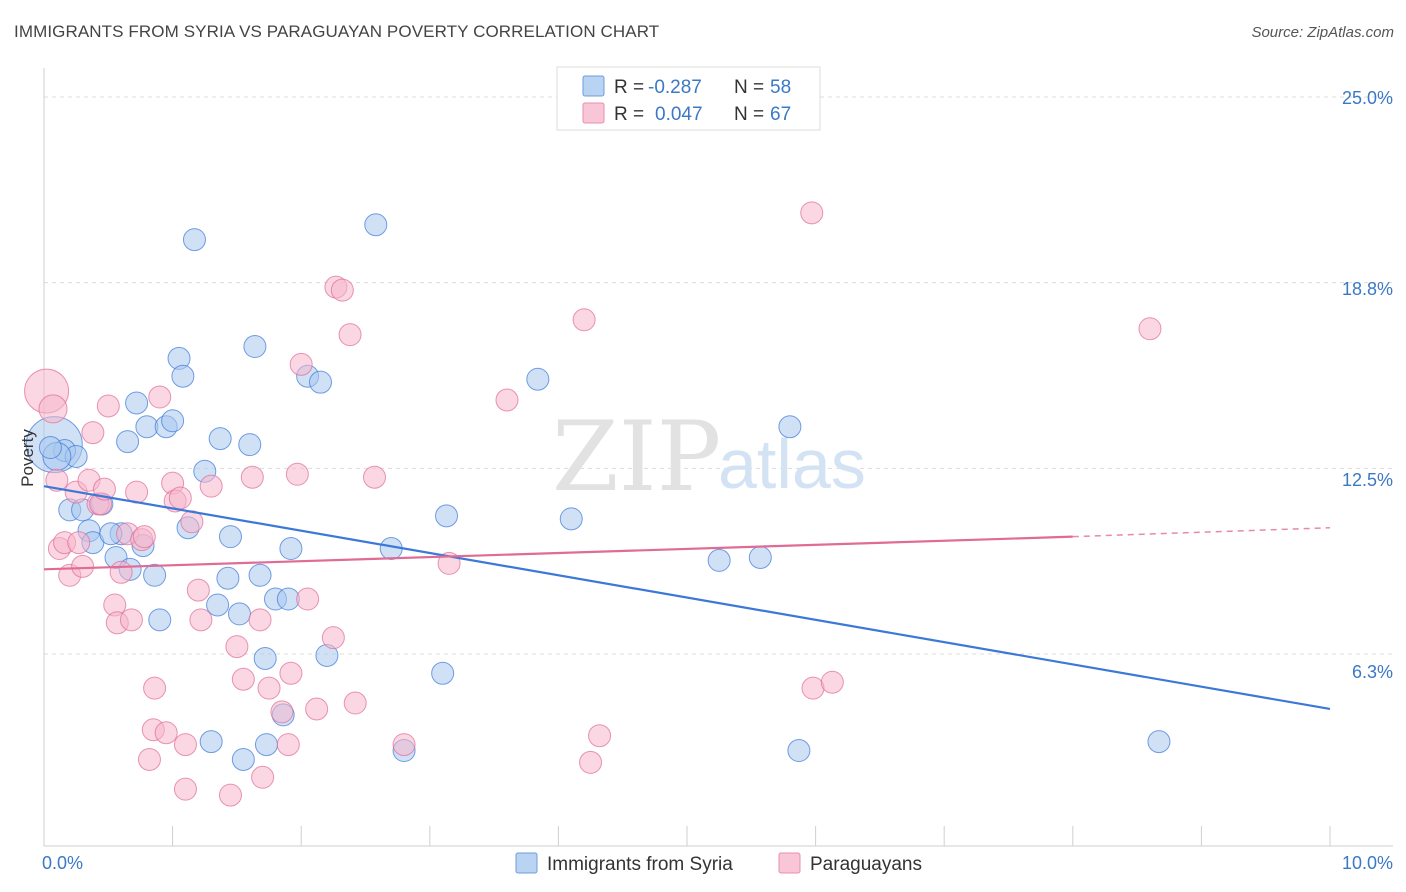  What do you see at coordinates (1372, 672) in the screenshot?
I see `y-tick-label-6-3: 6.3%` at bounding box center [1372, 672].